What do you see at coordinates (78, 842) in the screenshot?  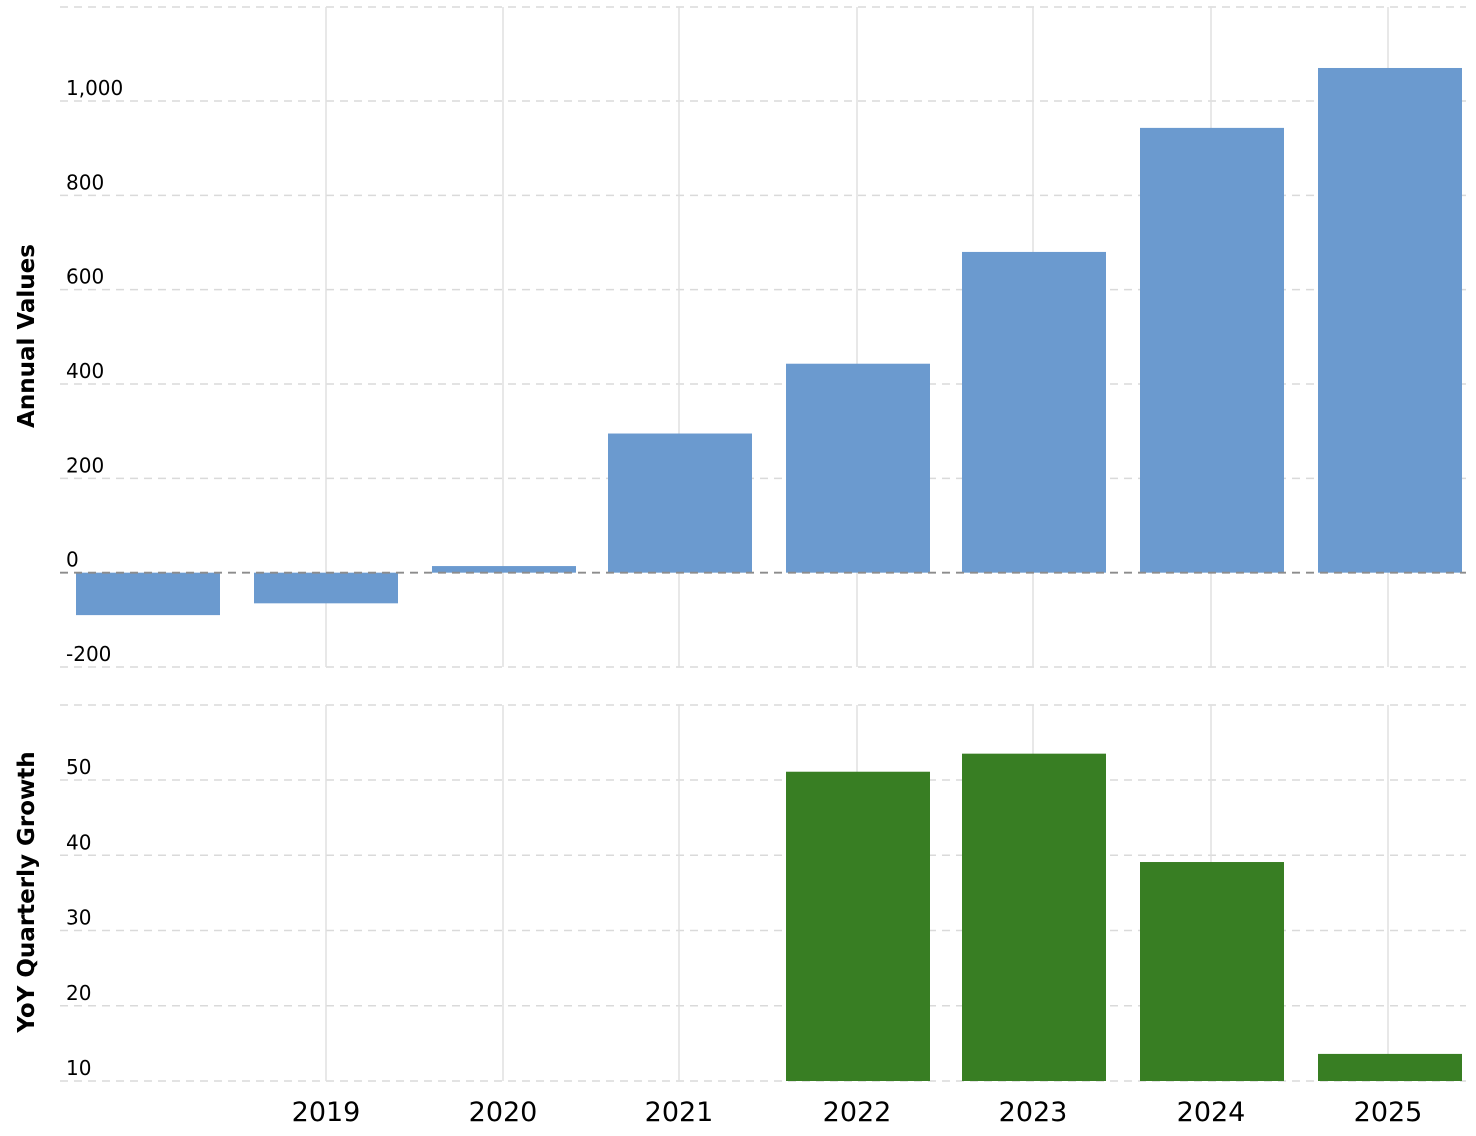 I see `y-tick-label: 40` at bounding box center [78, 842].